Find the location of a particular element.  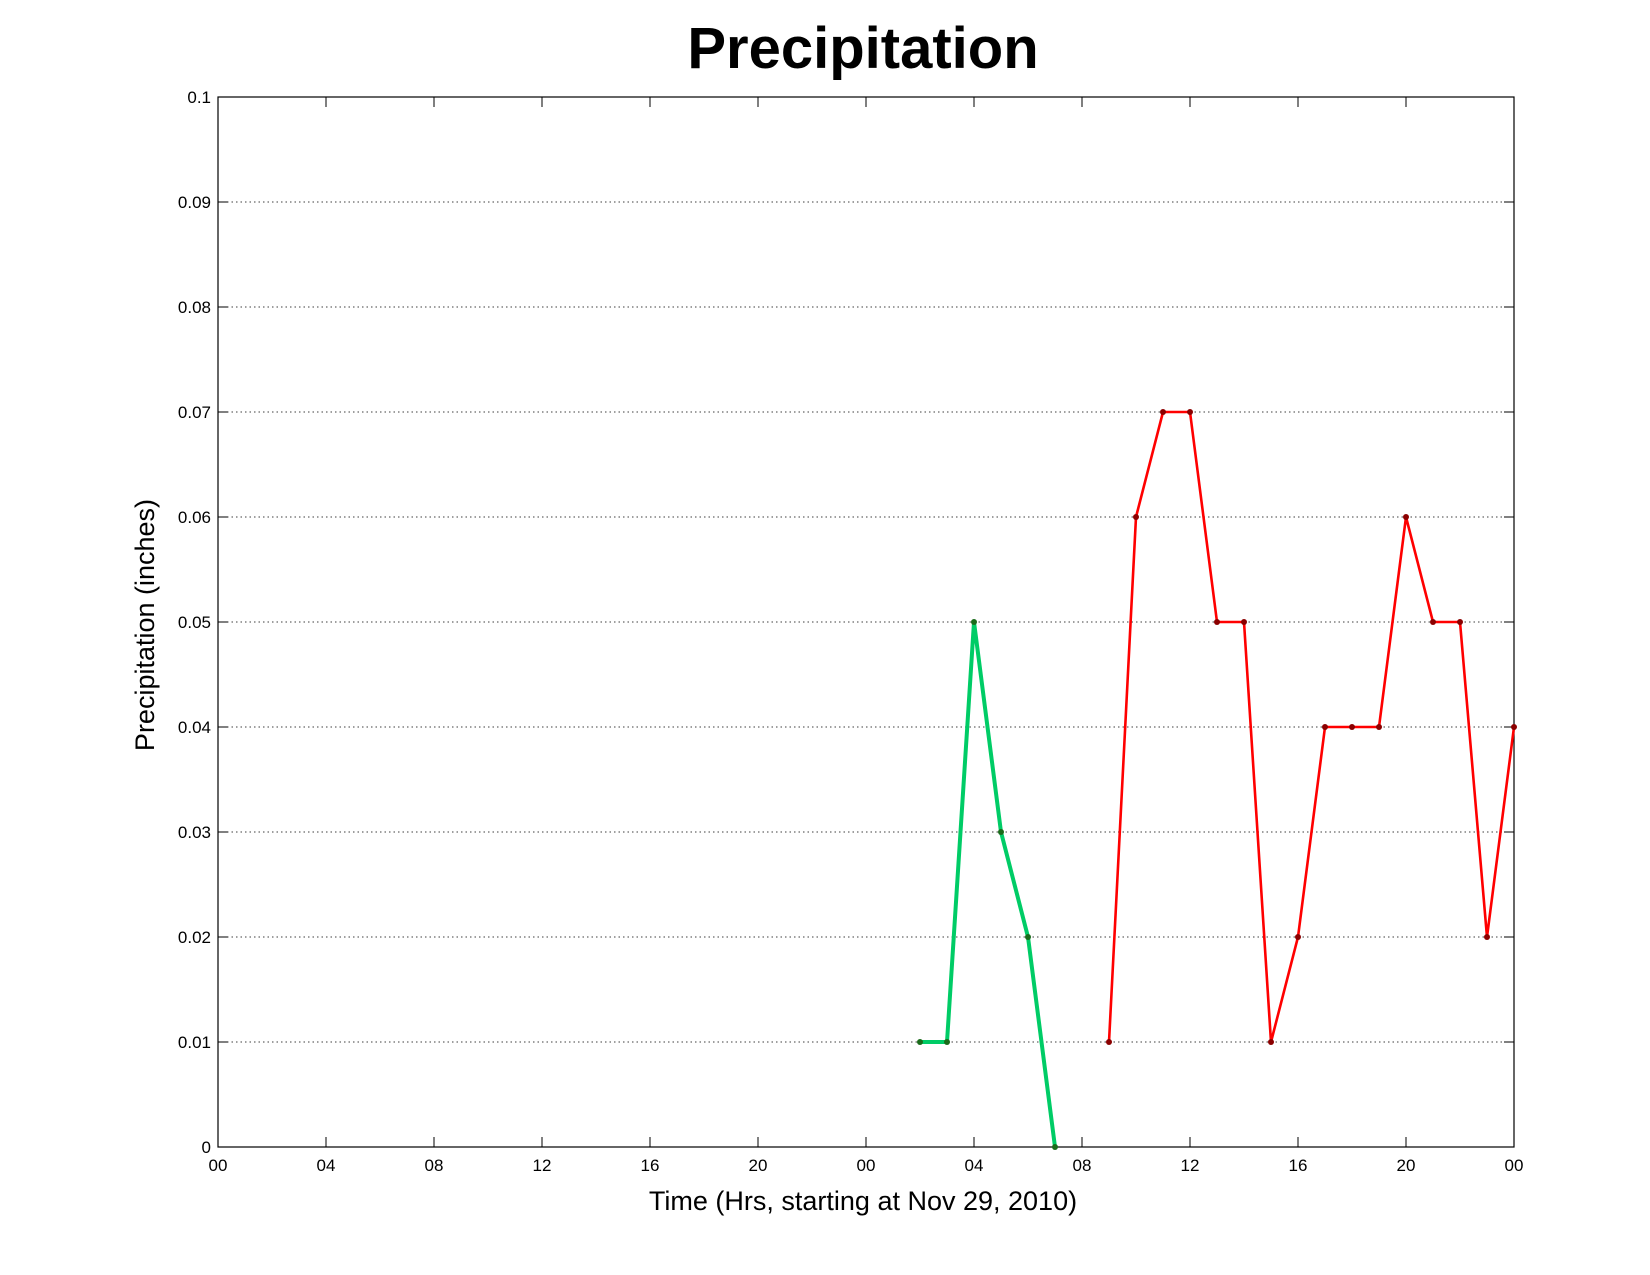

y-tick-label: 0.07 is located at coordinates (194, 412).